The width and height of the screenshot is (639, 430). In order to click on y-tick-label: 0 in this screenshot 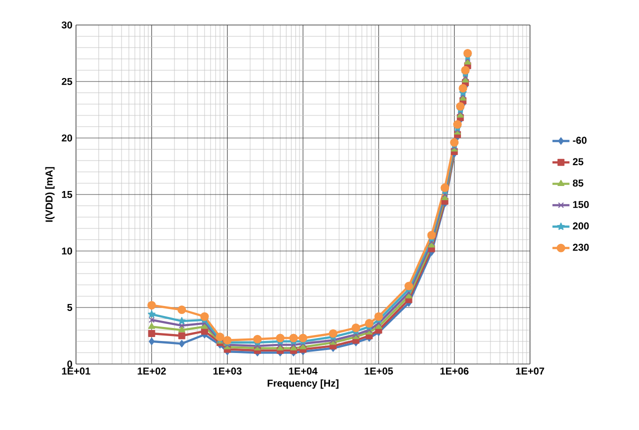, I will do `click(69, 364)`.